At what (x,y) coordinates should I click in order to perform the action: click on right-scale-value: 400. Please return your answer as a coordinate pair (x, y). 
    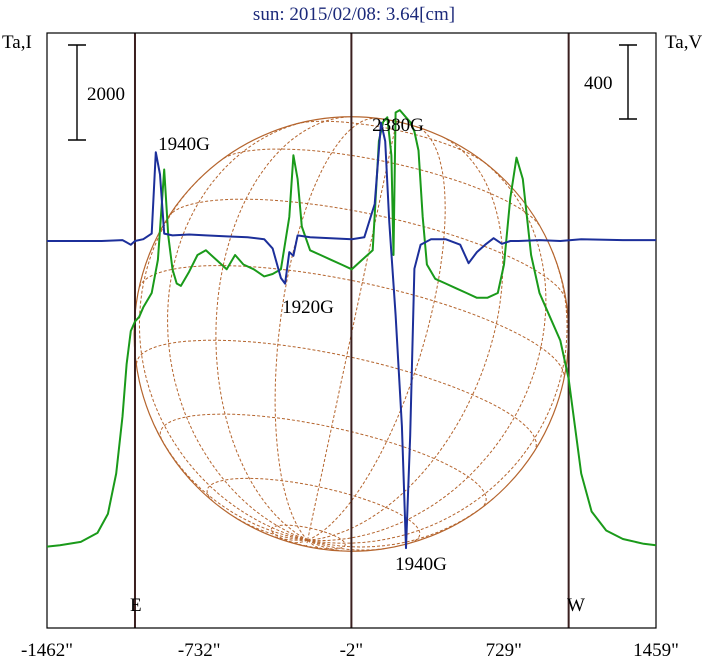
    Looking at the image, I should click on (598, 83).